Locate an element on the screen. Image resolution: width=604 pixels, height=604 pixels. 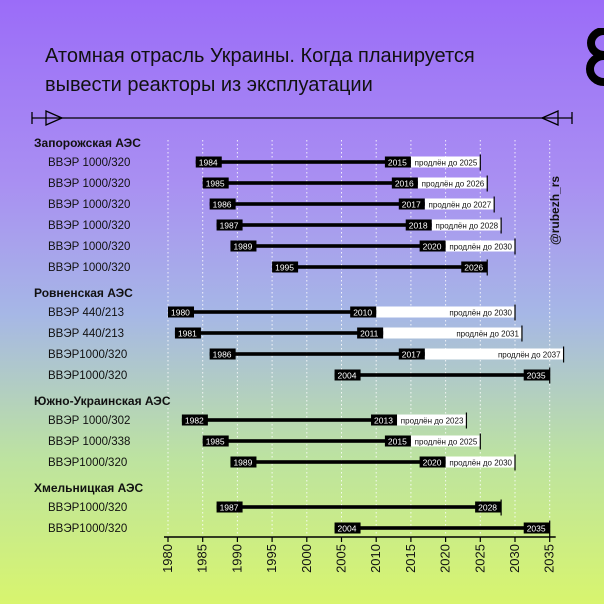
end-year-label: 2011 is located at coordinates (369, 334).